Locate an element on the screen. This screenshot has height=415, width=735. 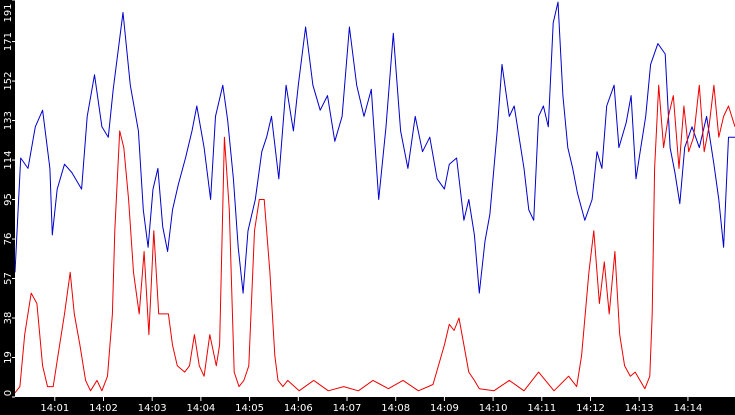
y-tick-label: 152 is located at coordinates (8, 81).